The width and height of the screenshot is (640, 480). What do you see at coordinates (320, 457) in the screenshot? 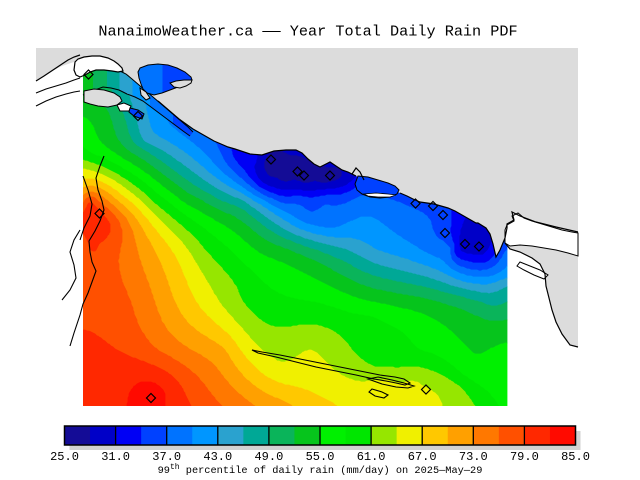
I see `svg-text: 55.0` at bounding box center [320, 457].